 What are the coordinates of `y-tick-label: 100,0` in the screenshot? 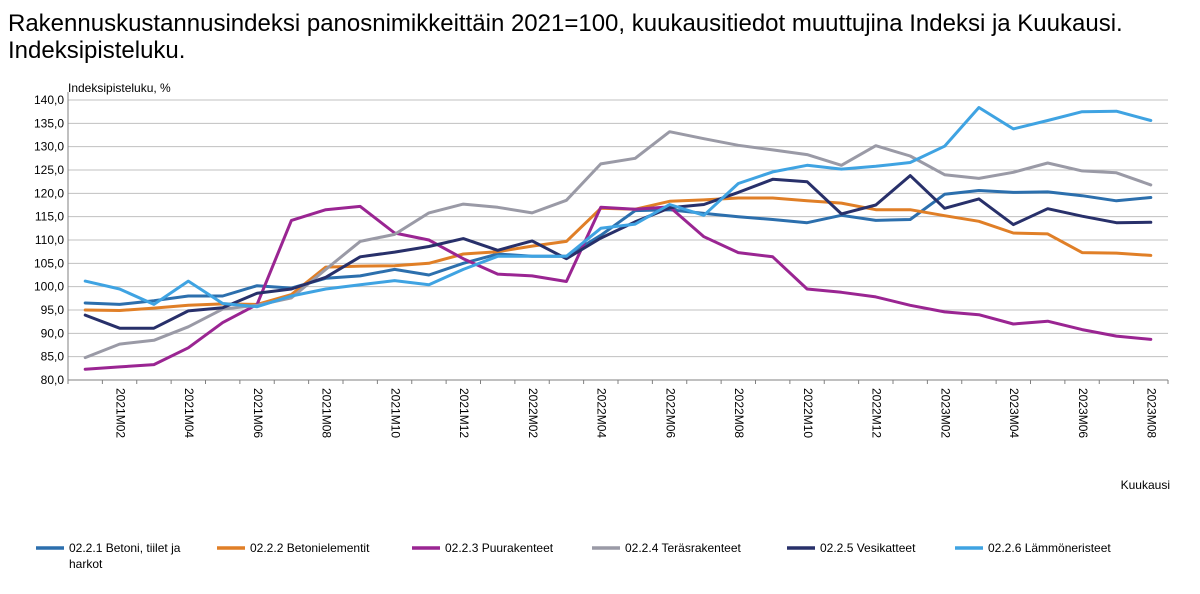 It's located at (49, 287).